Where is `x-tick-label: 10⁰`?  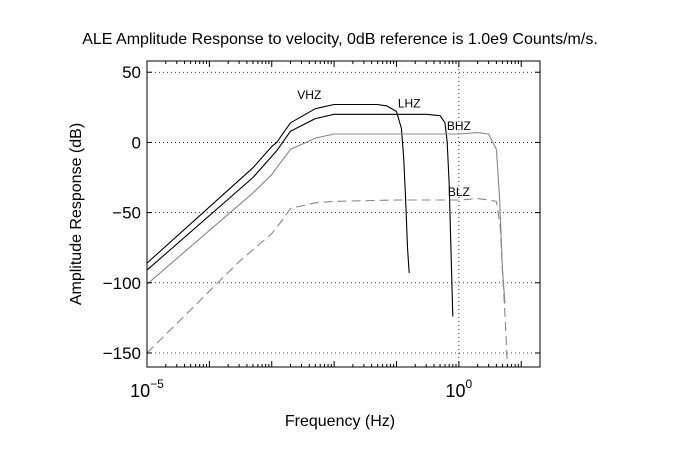
x-tick-label: 10⁰ is located at coordinates (458, 389).